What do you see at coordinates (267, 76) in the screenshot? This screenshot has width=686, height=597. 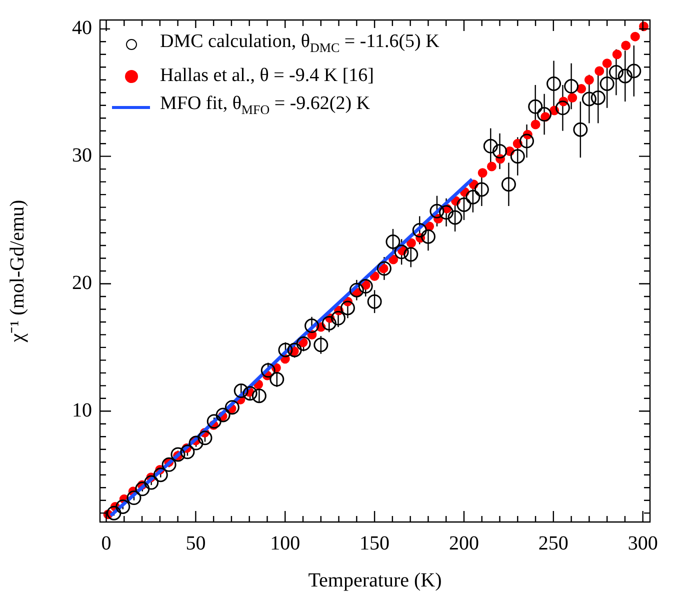 I see `legend-label: Hallas et al., θ = -9.4 K [16]` at bounding box center [267, 76].